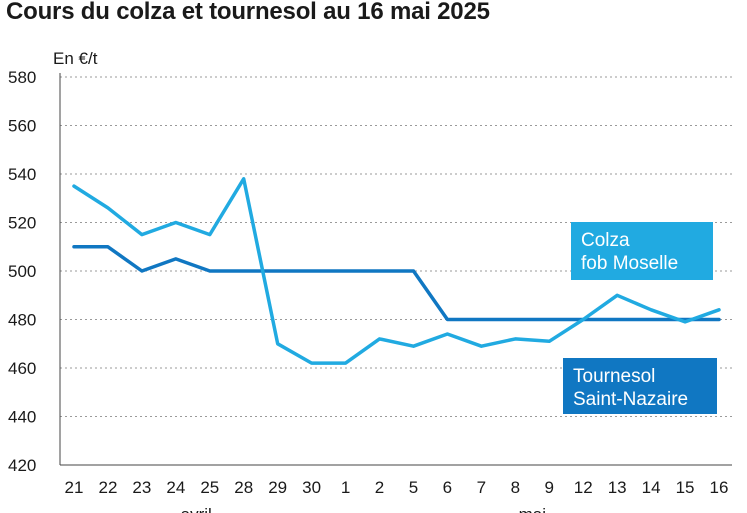 The height and width of the screenshot is (513, 747). I want to click on y-axis-ticks: 420 440 460 480 500 520 540 560 580, so click(22, 271).